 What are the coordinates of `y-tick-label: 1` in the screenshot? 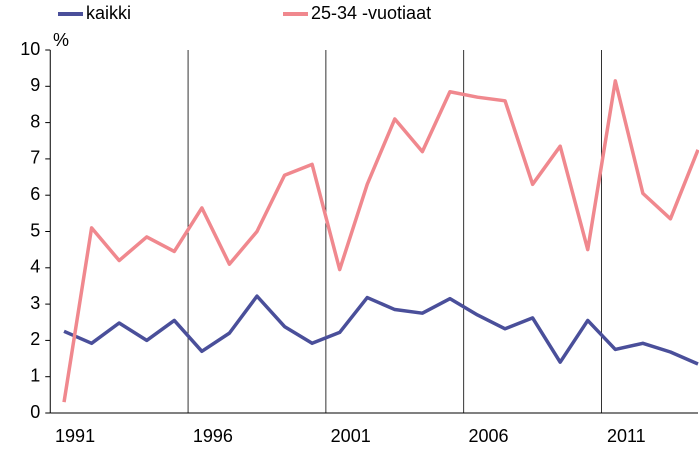 It's located at (35, 375).